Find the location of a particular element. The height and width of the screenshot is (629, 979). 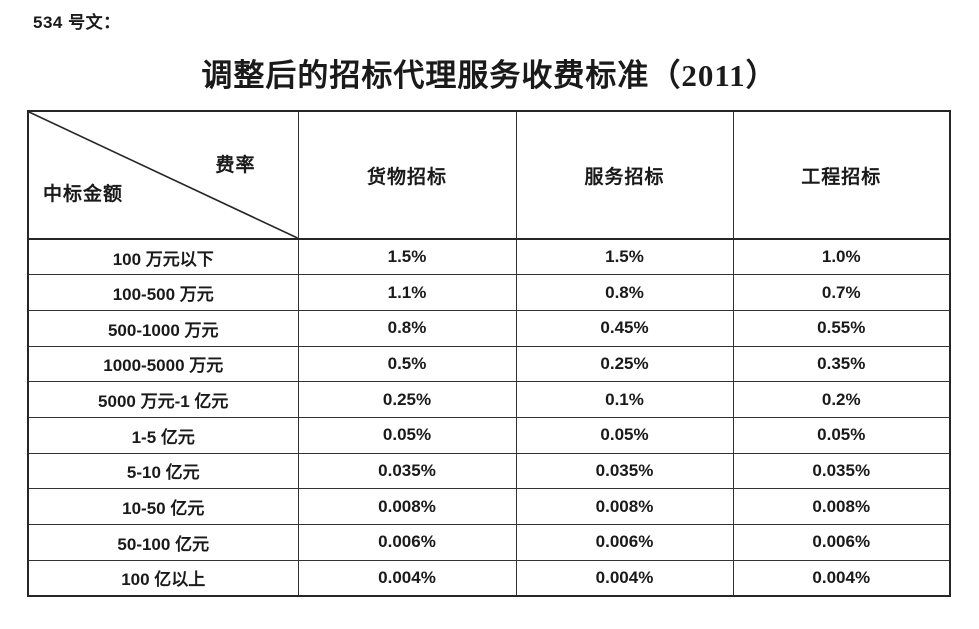

services-rate-cell: 1.5% is located at coordinates (624, 257).